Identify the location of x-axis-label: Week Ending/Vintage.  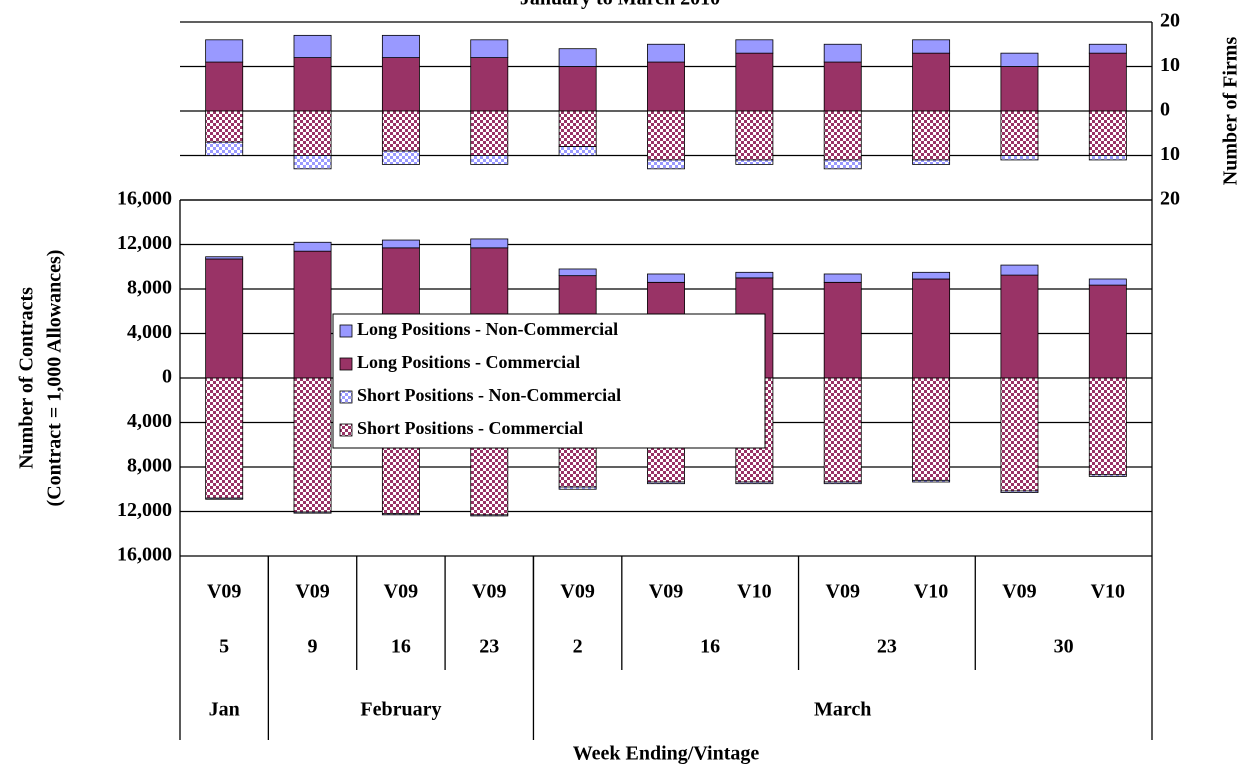
(666, 754).